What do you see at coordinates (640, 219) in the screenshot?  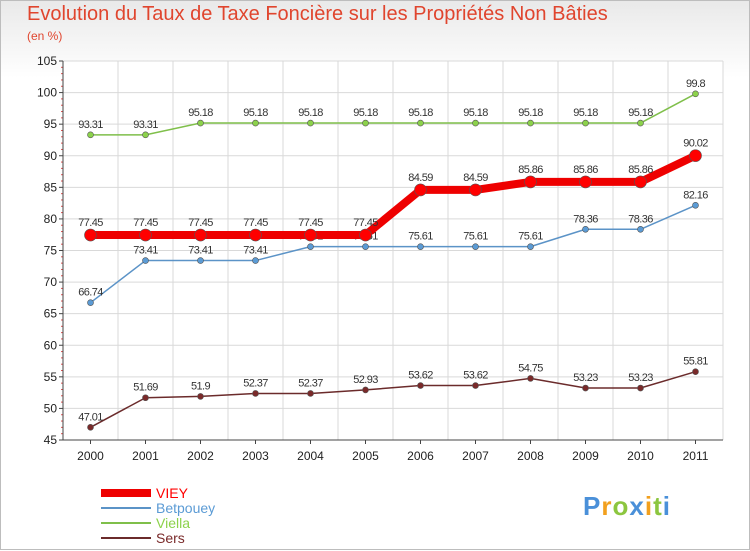 I see `data-label-betpouey: 78.36` at bounding box center [640, 219].